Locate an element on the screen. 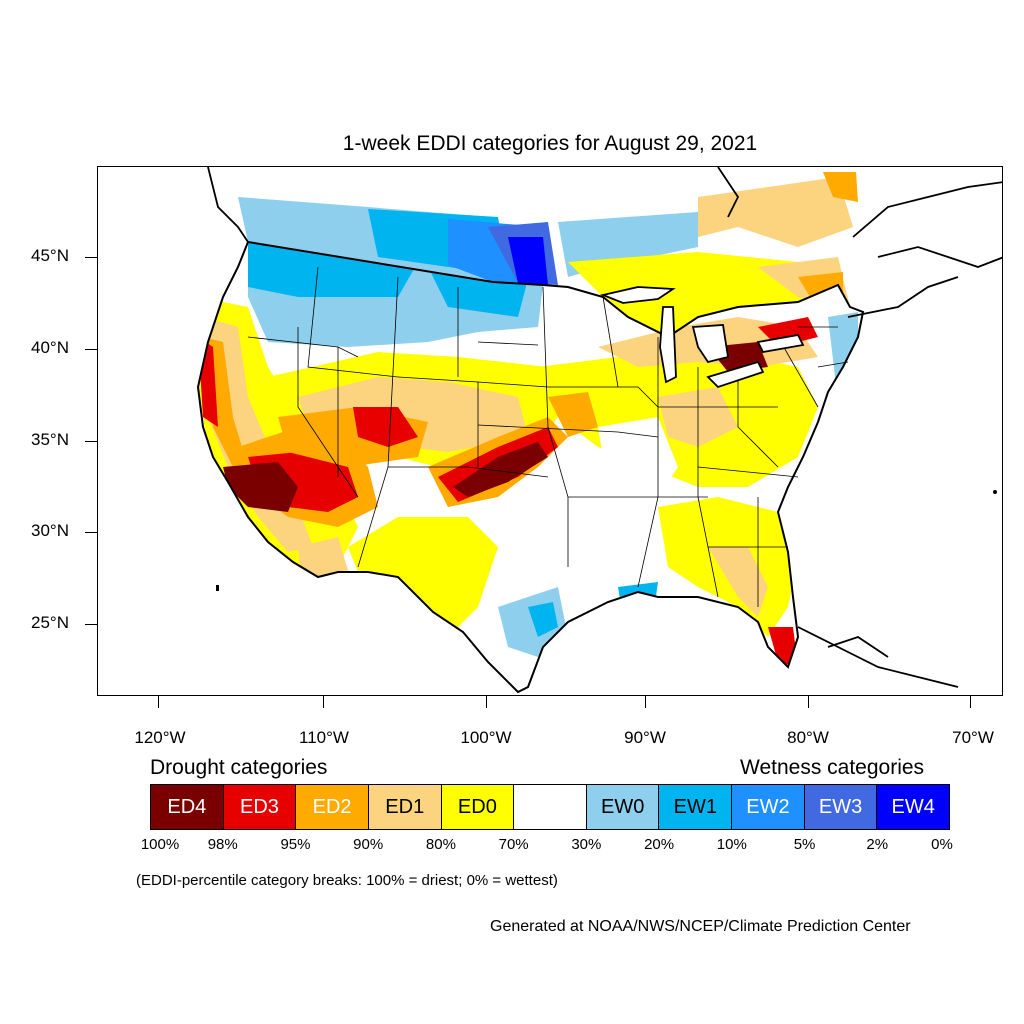 This screenshot has width=1024, height=1024. legend-swatch-ew4: EW4 is located at coordinates (913, 807).